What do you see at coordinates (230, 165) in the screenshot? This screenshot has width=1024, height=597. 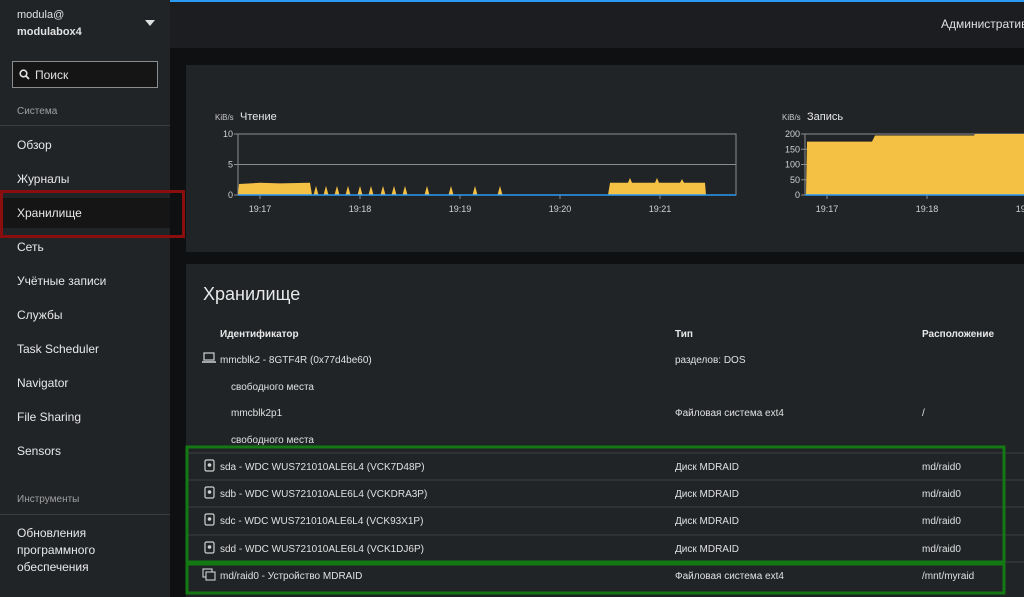 I see `y-tick-label: 5` at bounding box center [230, 165].